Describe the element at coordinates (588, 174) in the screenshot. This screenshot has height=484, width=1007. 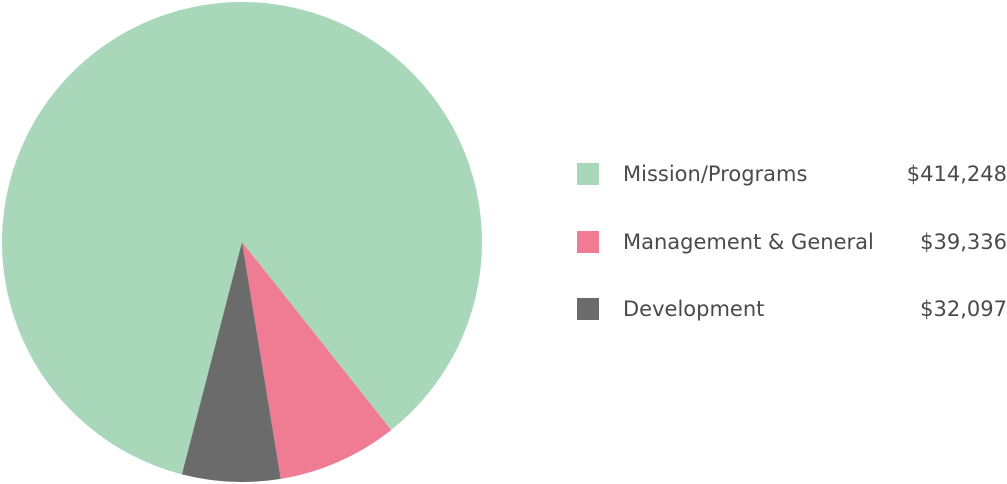
I see `legend-swatch-mission-programs` at that location.